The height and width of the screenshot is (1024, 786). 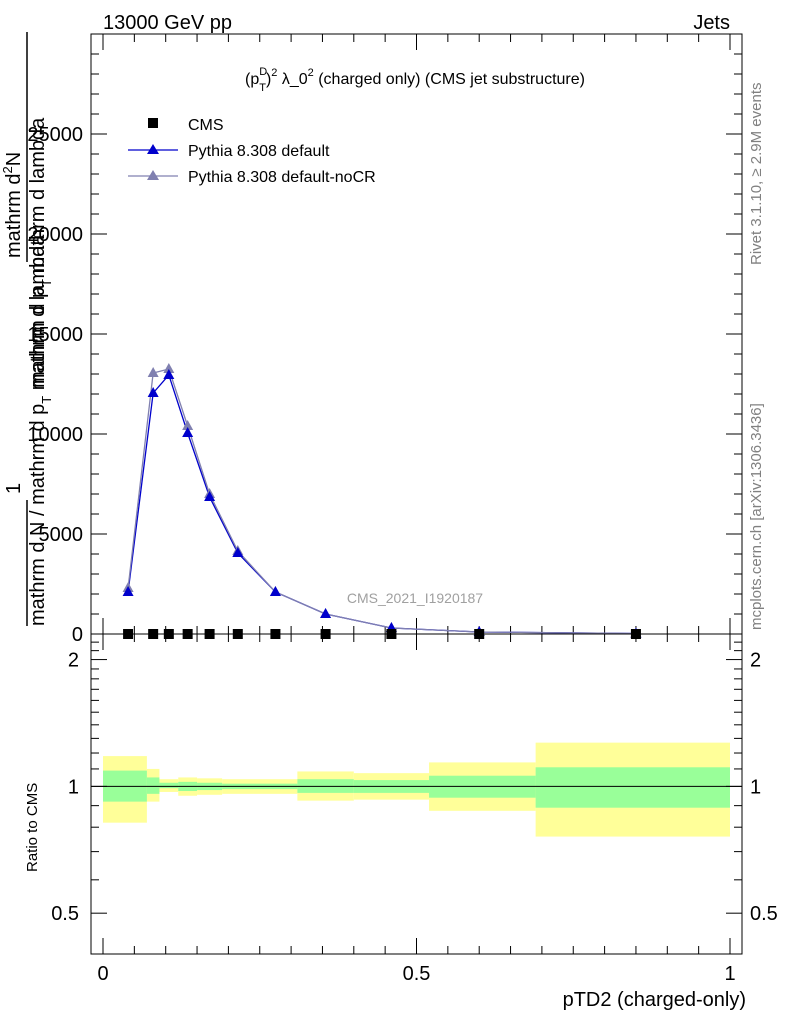 I want to click on side-mcplots-text: mcplots.cern.ch [arXiv:1306.3436], so click(x=756, y=516).